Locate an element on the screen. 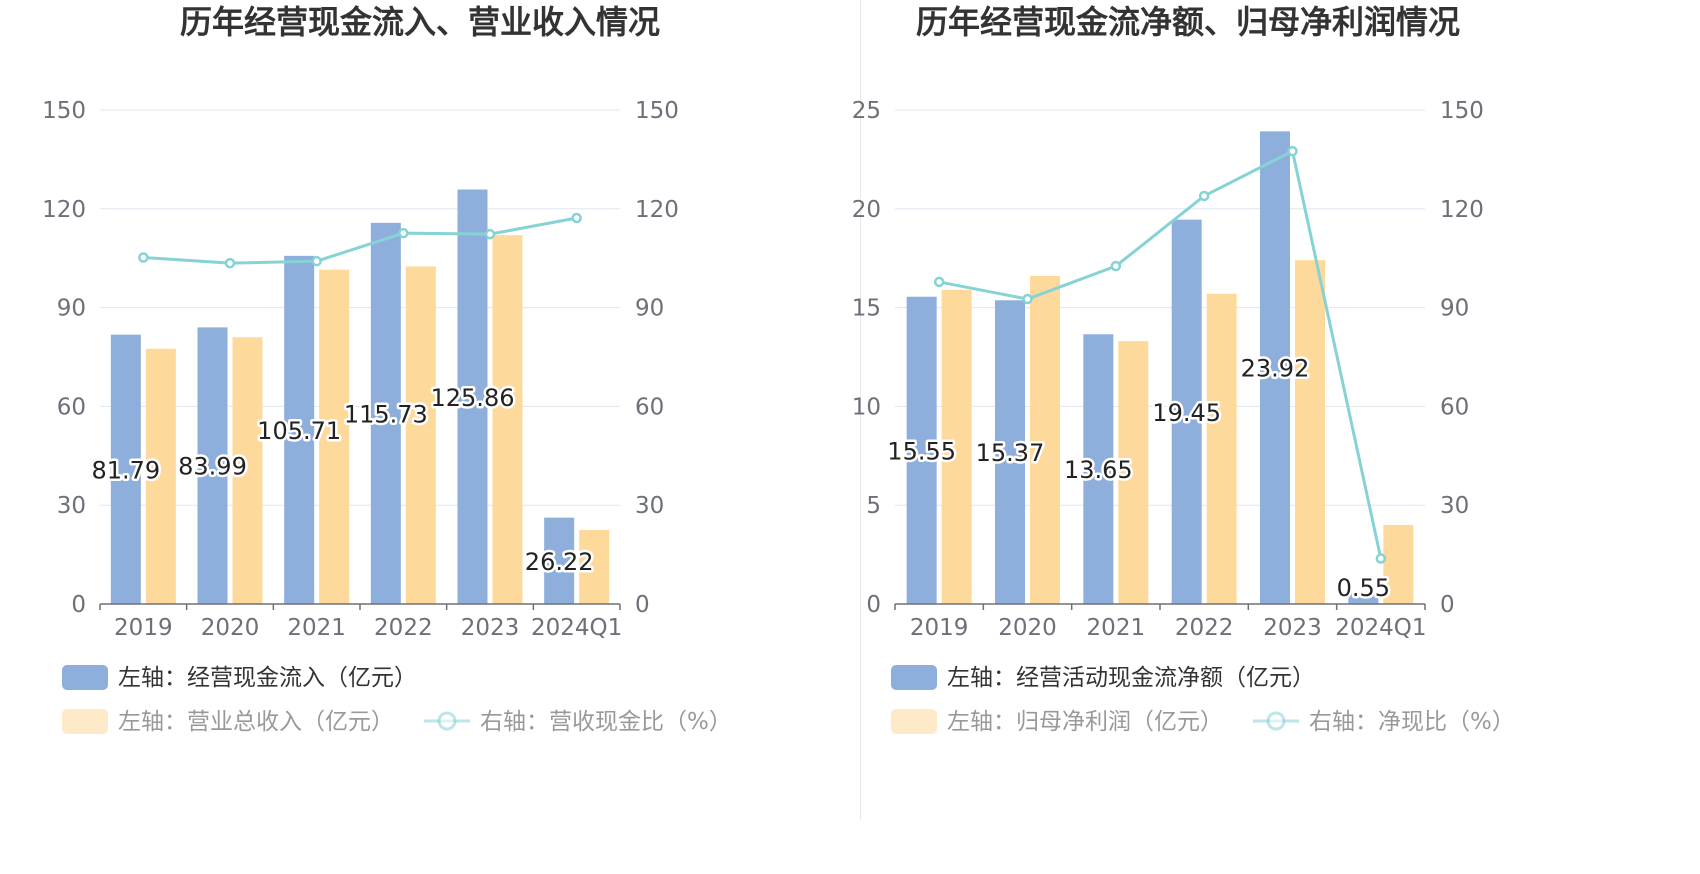  y-left-tick-label: 25 is located at coordinates (866, 111).